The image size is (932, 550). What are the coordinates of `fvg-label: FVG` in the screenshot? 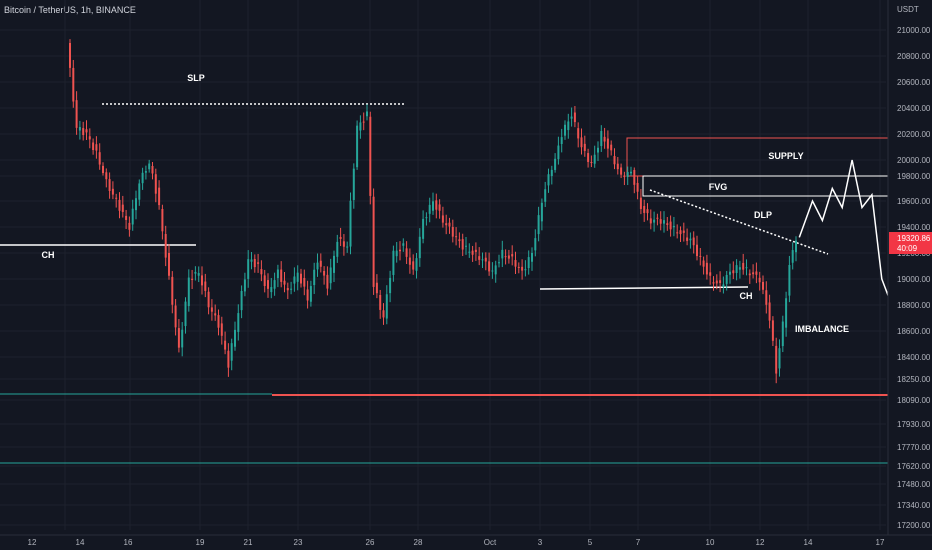 It's located at (718, 187).